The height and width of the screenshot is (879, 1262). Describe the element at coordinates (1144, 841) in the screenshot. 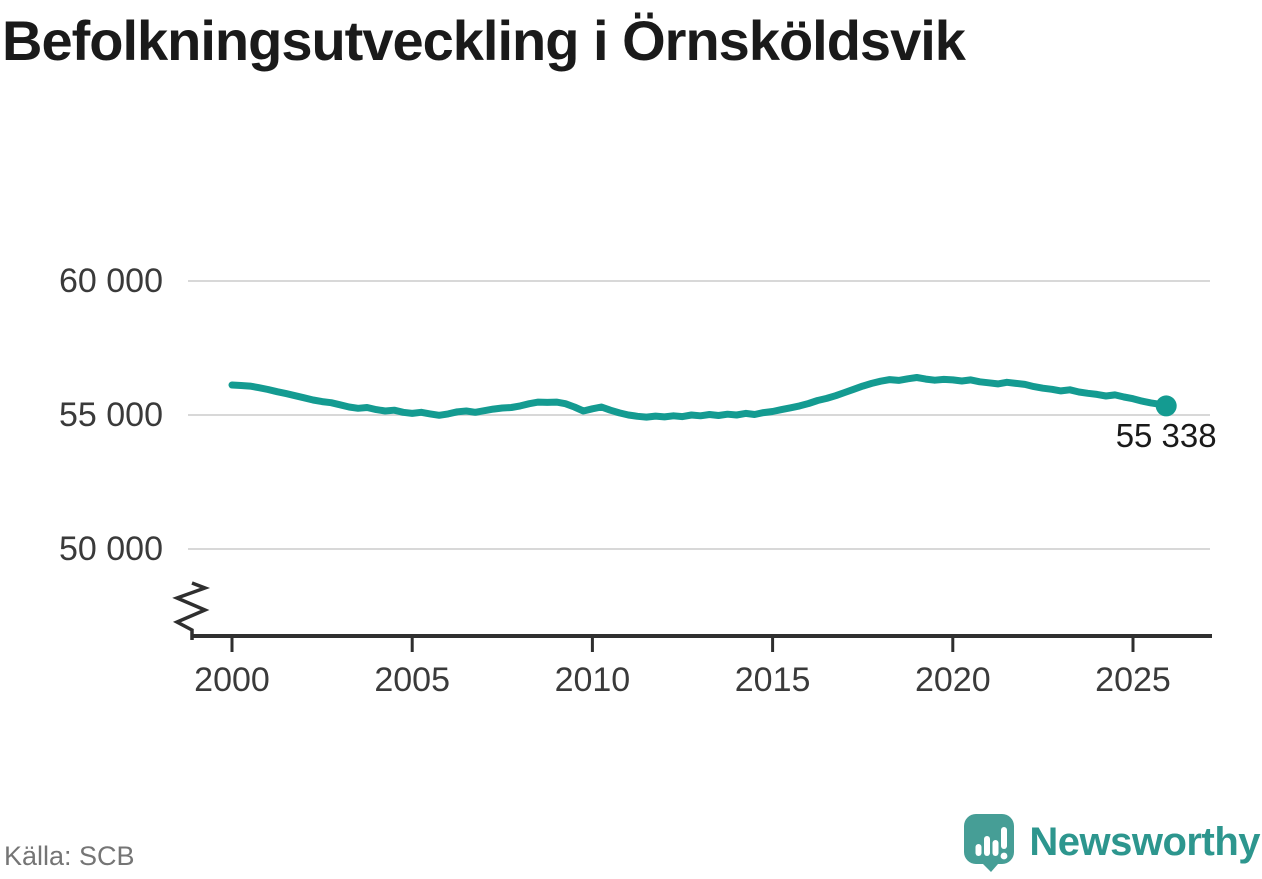

I see `newsworthy-wordmark: Newsworthy` at that location.